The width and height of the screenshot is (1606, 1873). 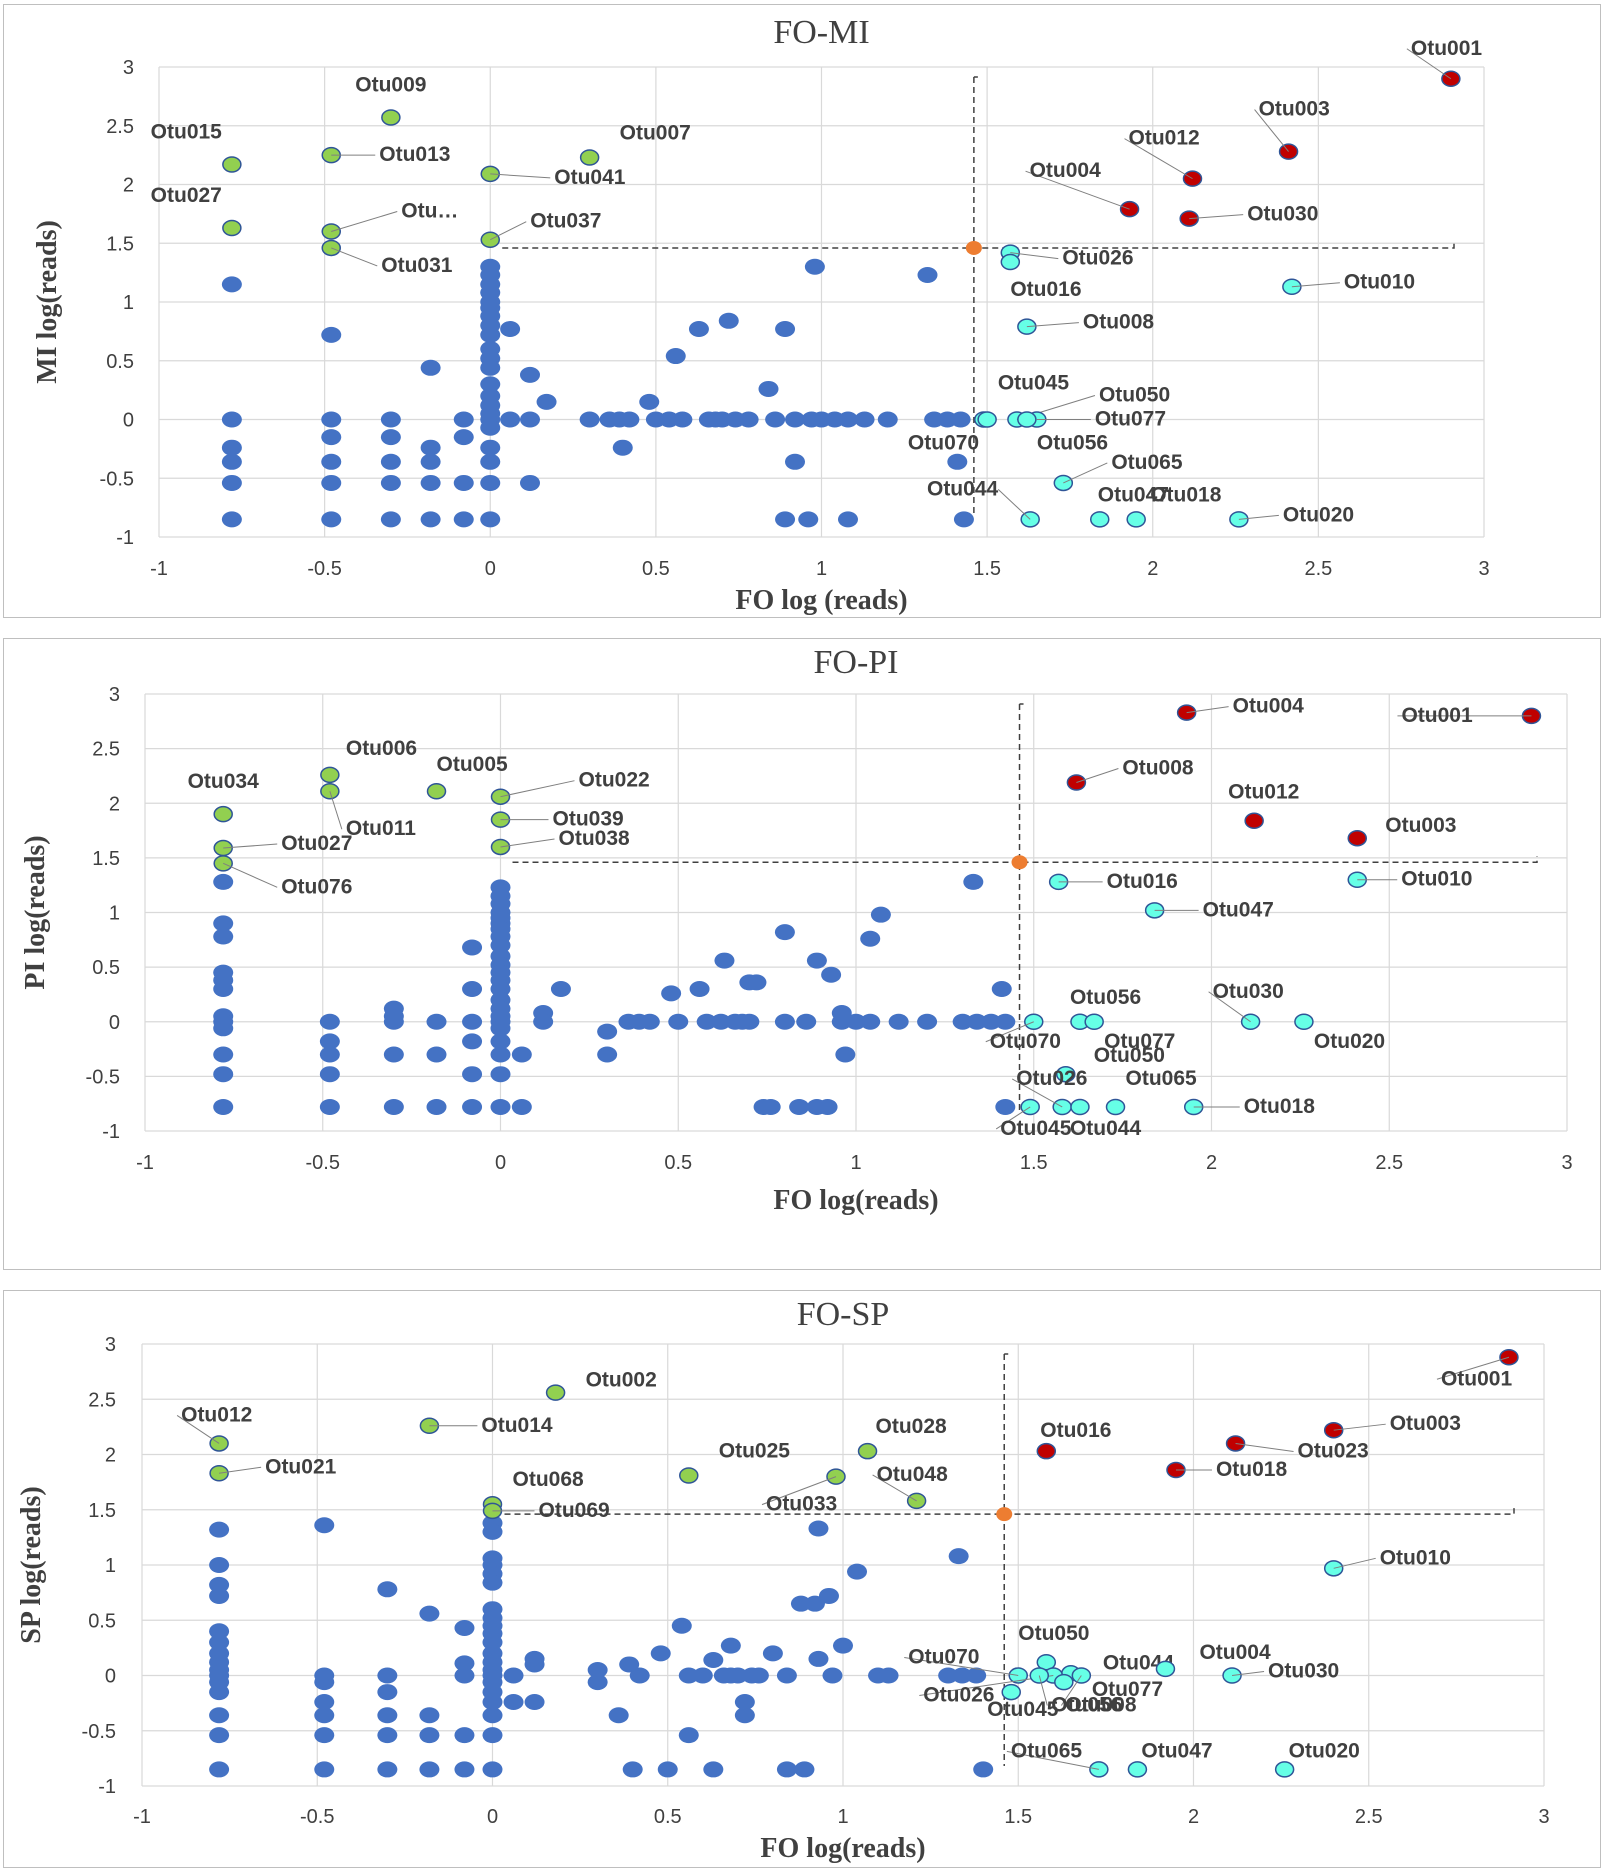 I want to click on point-label: Otu010, so click(x=1436, y=879).